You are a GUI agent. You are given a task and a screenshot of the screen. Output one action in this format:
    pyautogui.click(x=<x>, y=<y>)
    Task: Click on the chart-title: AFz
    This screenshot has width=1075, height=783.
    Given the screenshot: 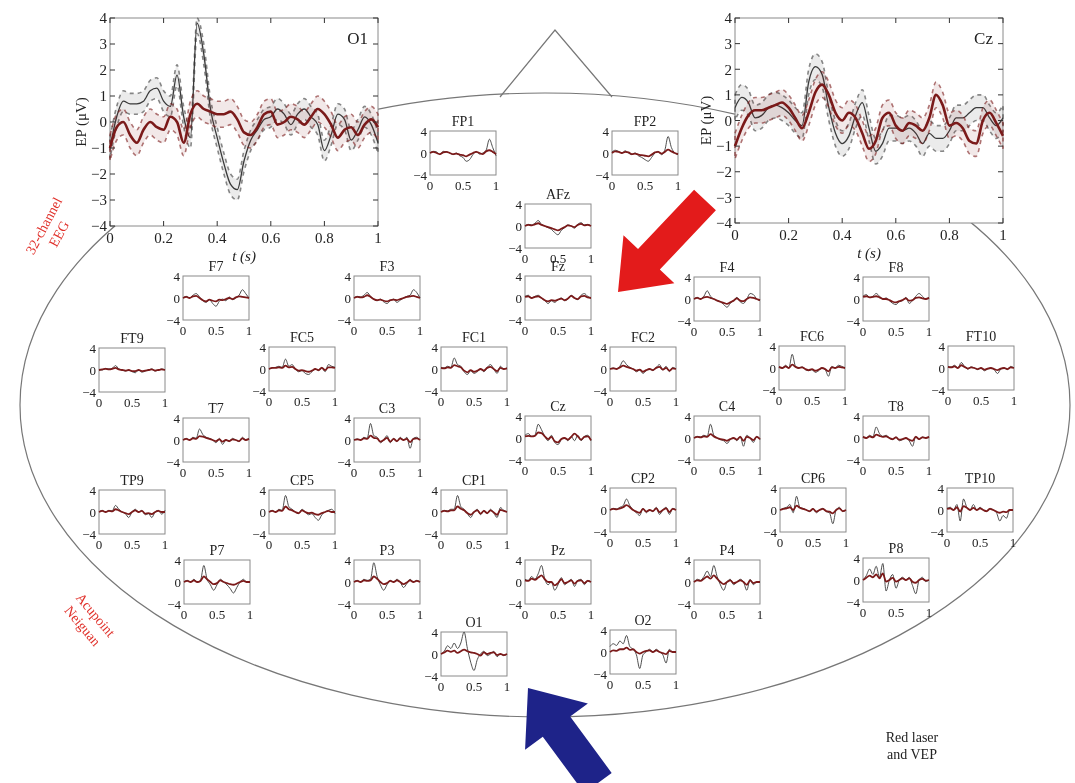 What is the action you would take?
    pyautogui.click(x=558, y=194)
    